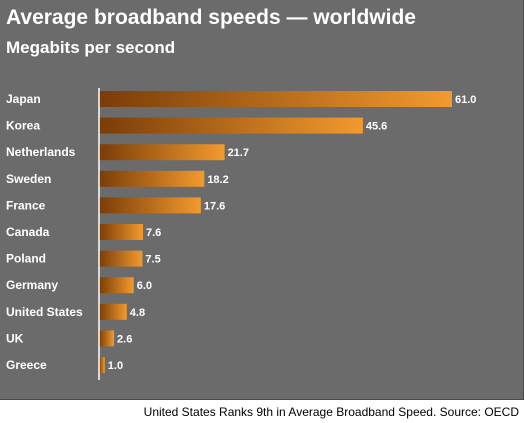 This screenshot has height=423, width=525. What do you see at coordinates (211, 17) in the screenshot?
I see `chart-title: Average broadband speeds — worldwide` at bounding box center [211, 17].